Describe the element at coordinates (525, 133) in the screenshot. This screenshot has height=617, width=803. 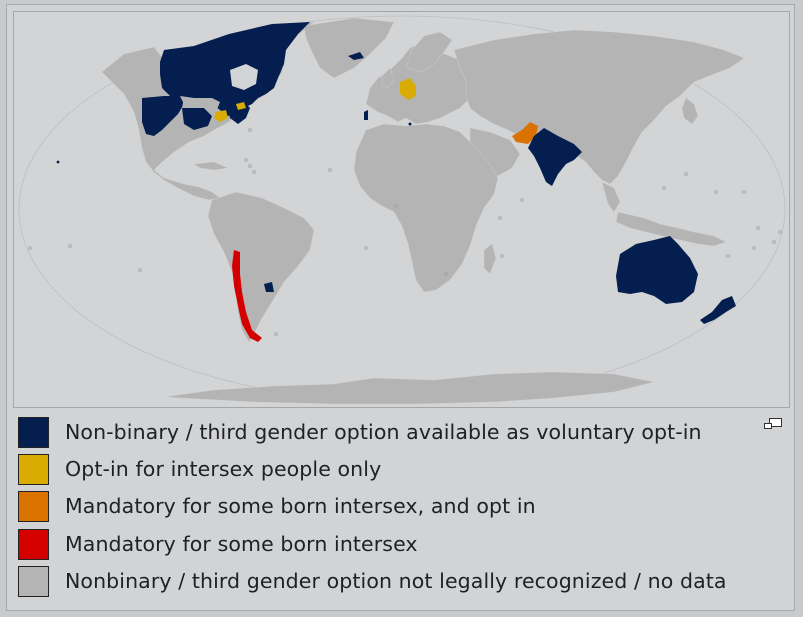
I see `pakistan-region` at that location.